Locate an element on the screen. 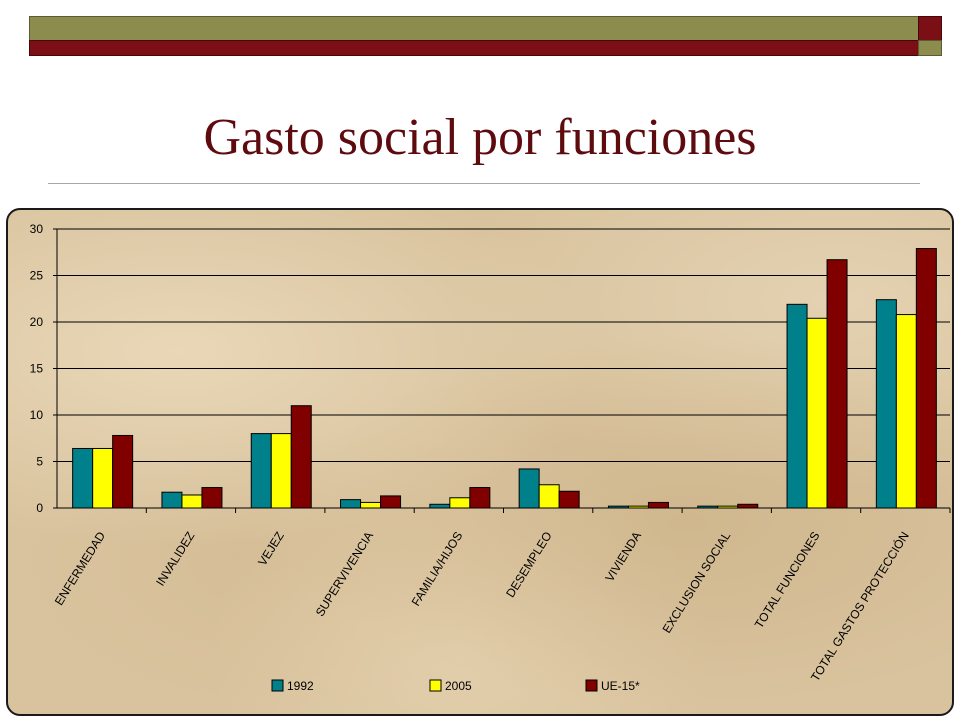 This screenshot has height=720, width=960. page-title: Gasto social por funciones is located at coordinates (480, 137).